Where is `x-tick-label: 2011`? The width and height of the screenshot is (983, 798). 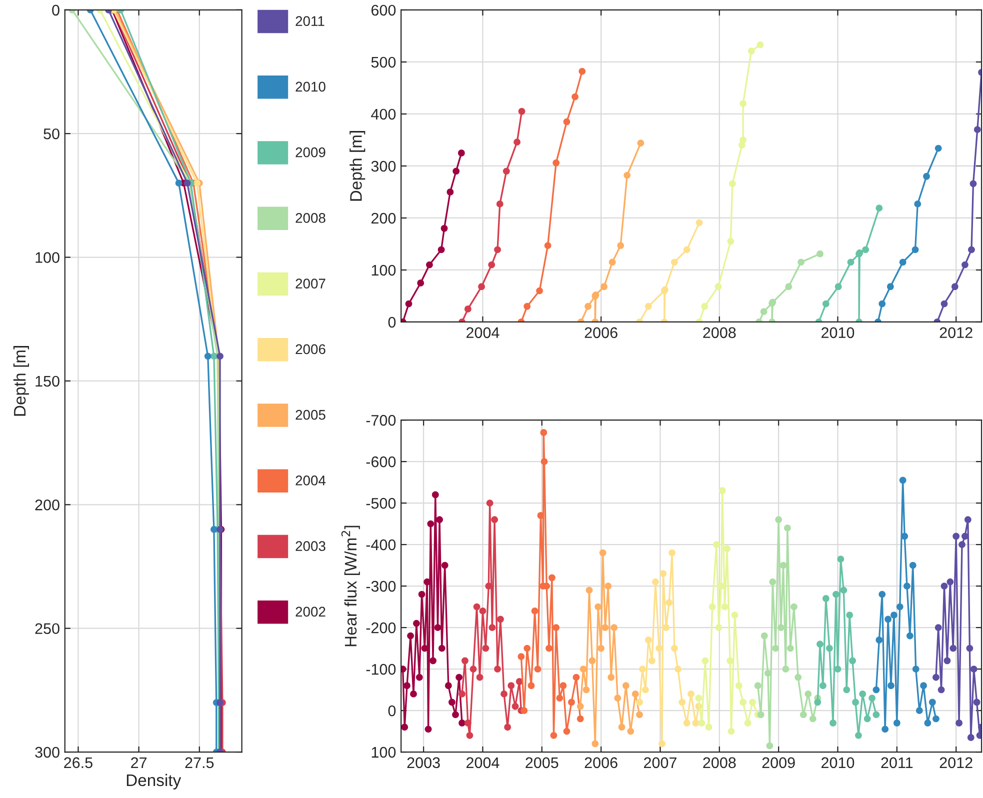
x-tick-label: 2011 is located at coordinates (897, 762).